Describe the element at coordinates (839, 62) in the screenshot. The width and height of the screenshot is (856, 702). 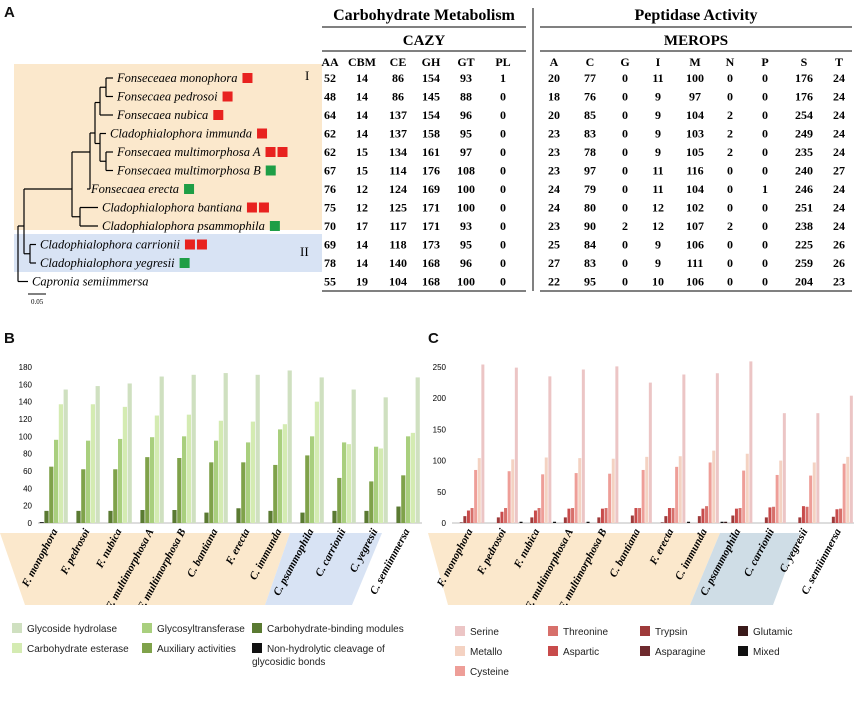
I see `merops-header: T` at that location.